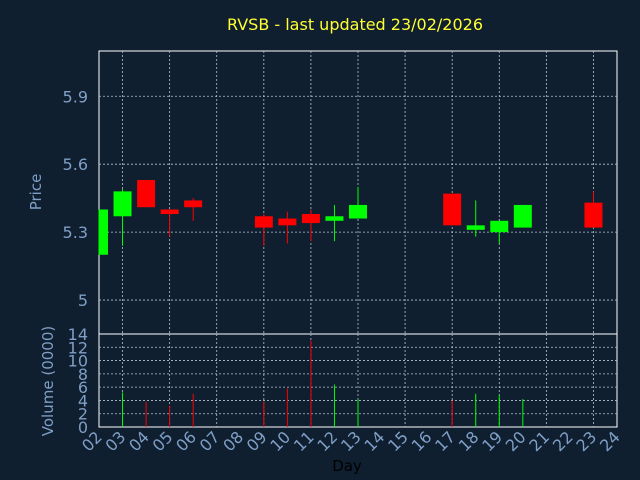  What do you see at coordinates (75, 164) in the screenshot?
I see `price-tick-label: 5.6` at bounding box center [75, 164].